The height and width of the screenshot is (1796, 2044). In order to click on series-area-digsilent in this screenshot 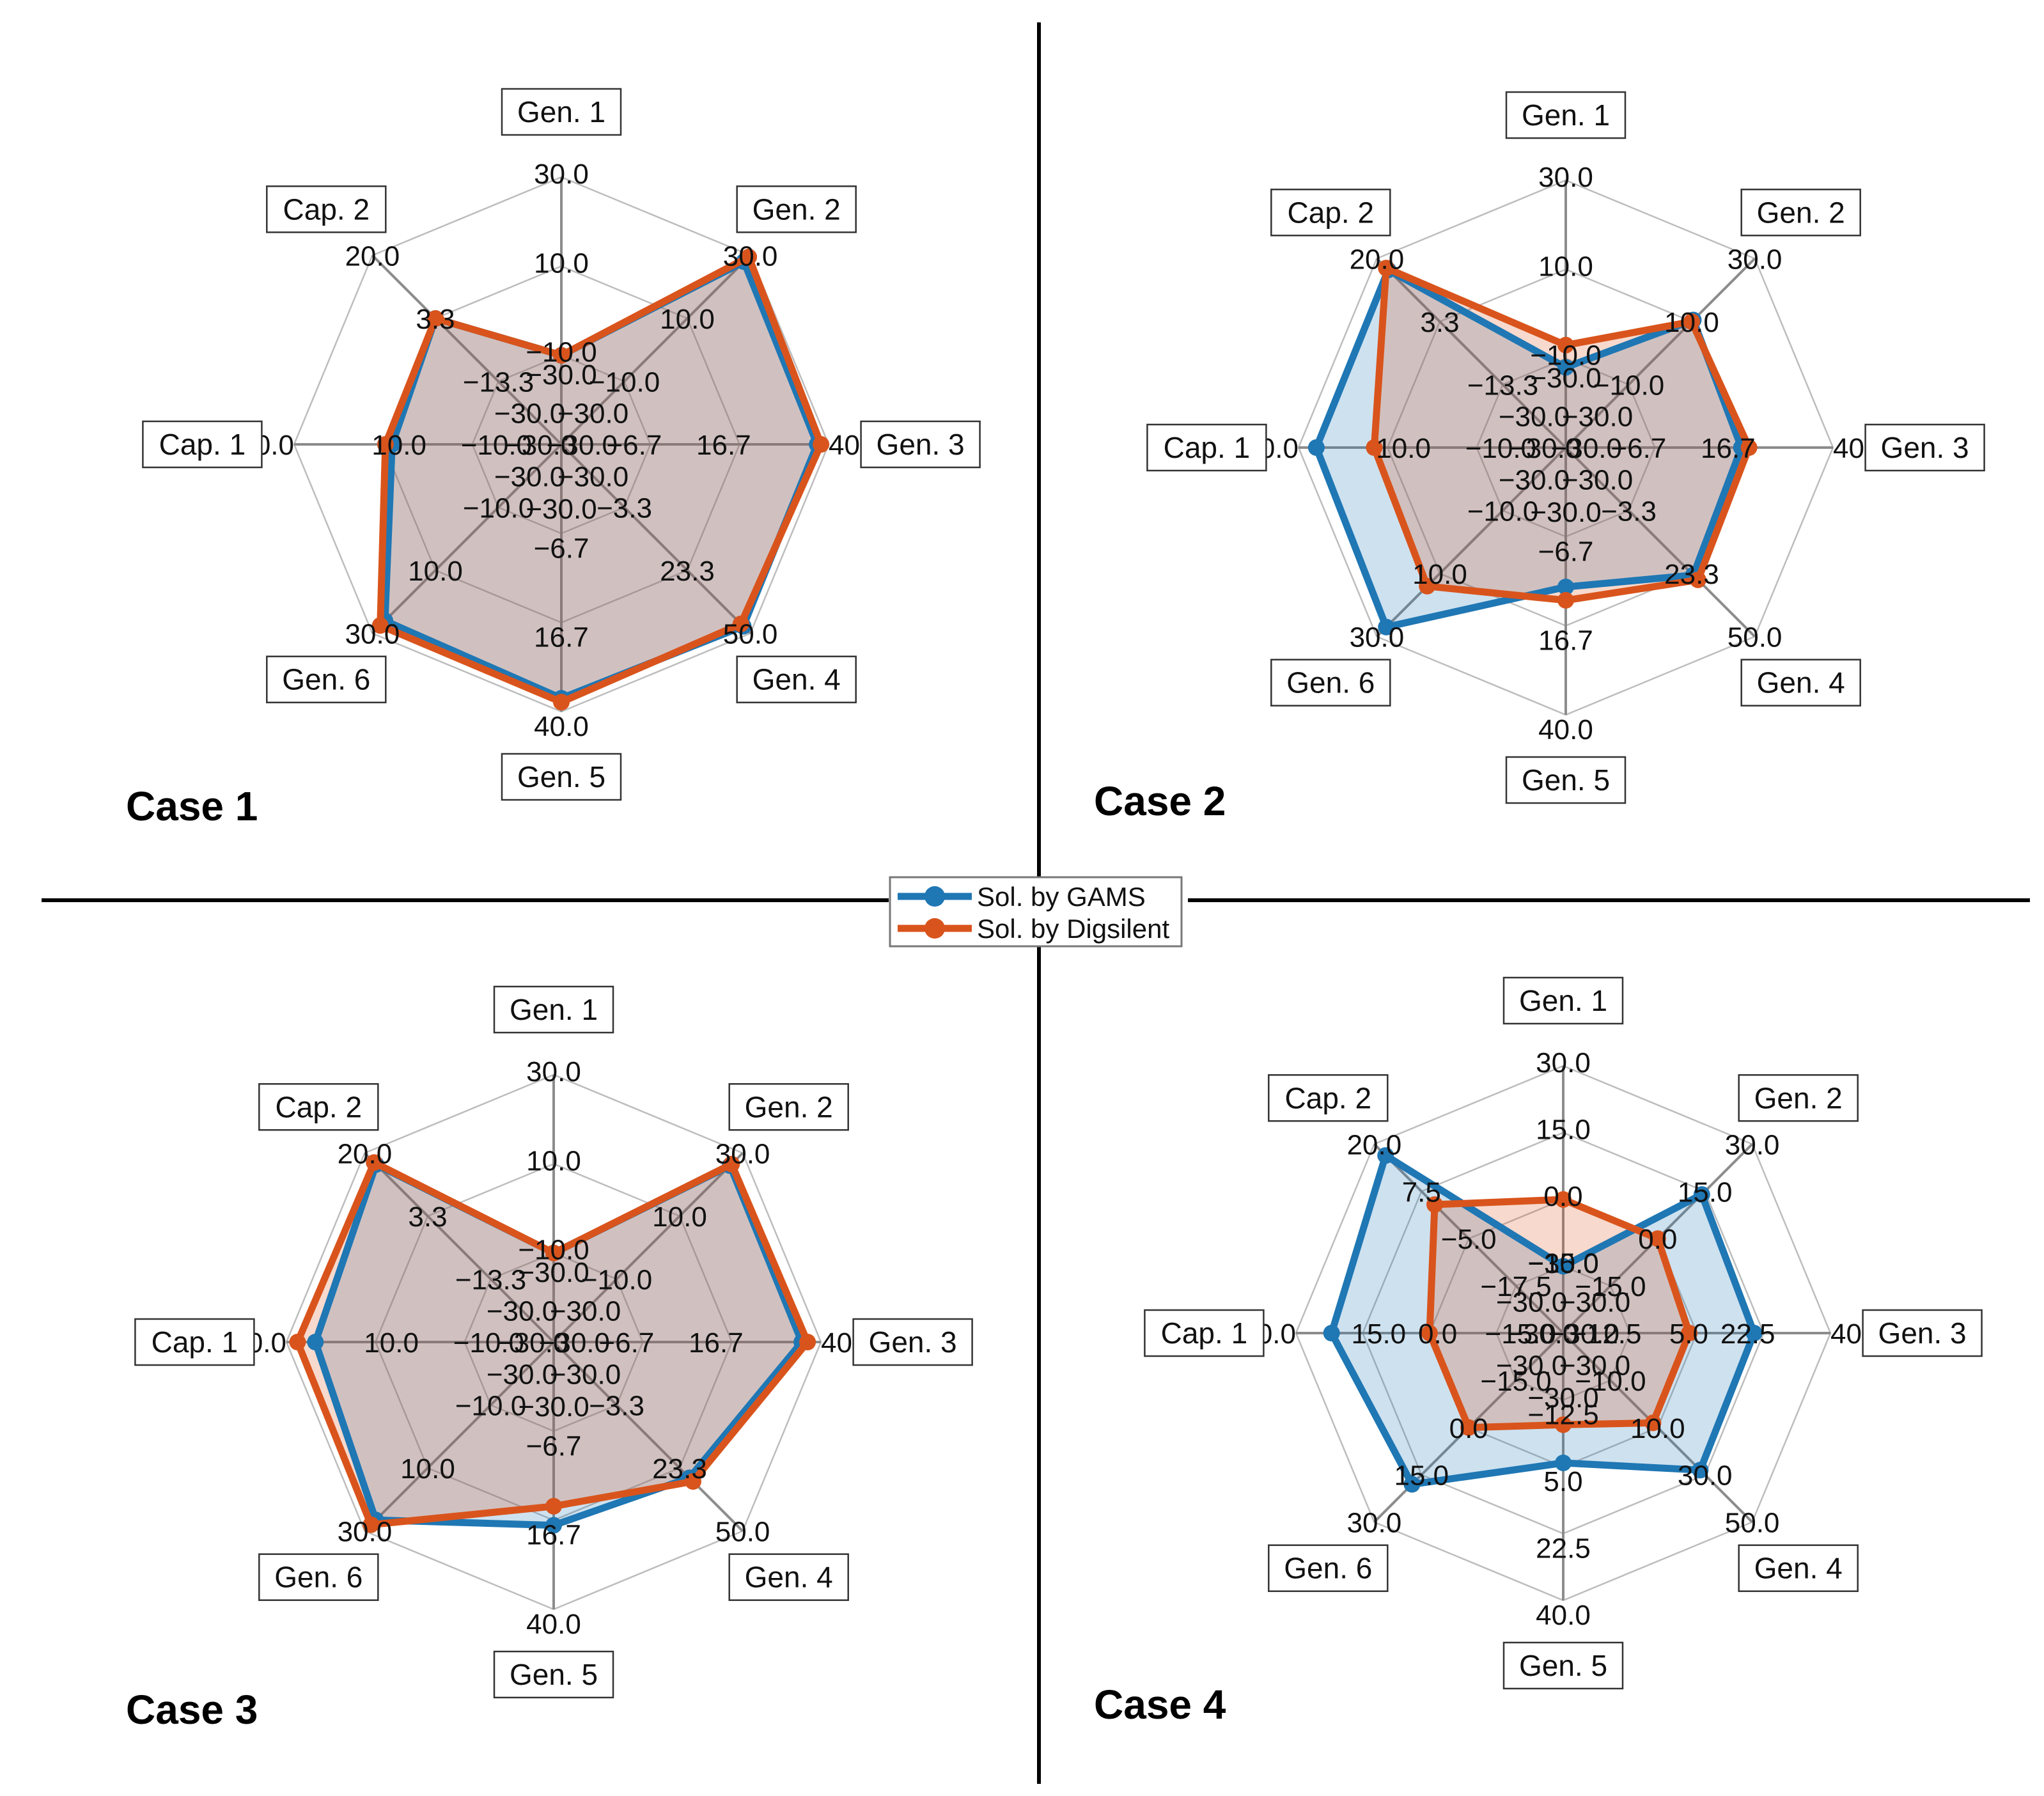, I will do `click(1561, 434)`.